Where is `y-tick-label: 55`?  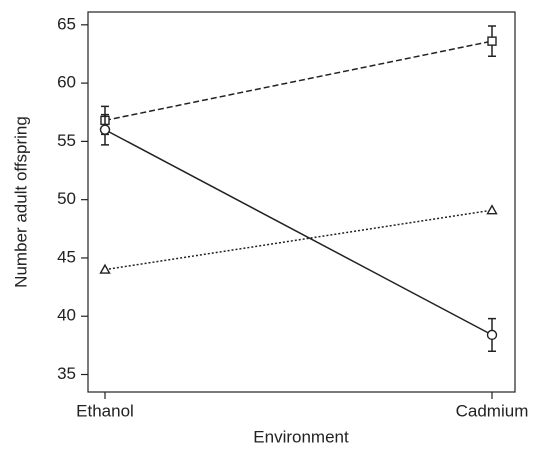 y-tick-label: 55 is located at coordinates (66, 140).